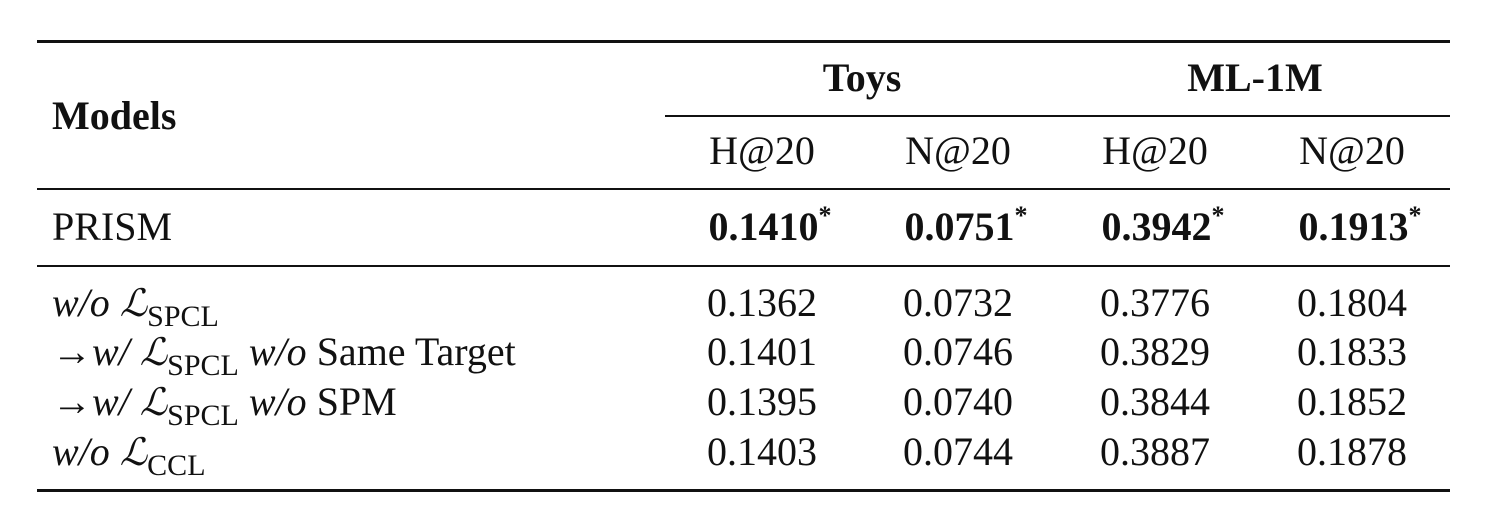 The width and height of the screenshot is (1488, 516). Describe the element at coordinates (1352, 401) in the screenshot. I see `cell: 0.1852` at that location.